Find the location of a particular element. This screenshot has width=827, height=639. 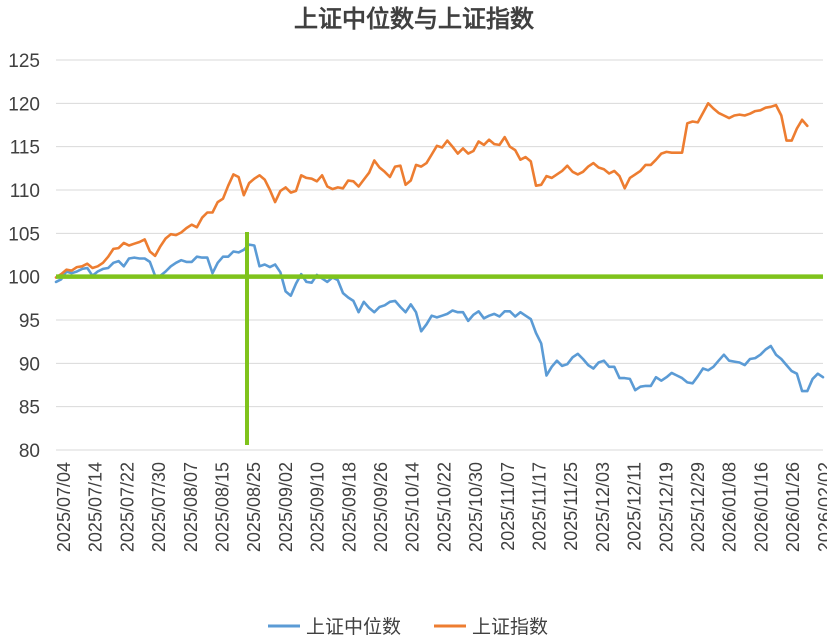

x-tick-label: 2025/10/22 is located at coordinates (444, 507).